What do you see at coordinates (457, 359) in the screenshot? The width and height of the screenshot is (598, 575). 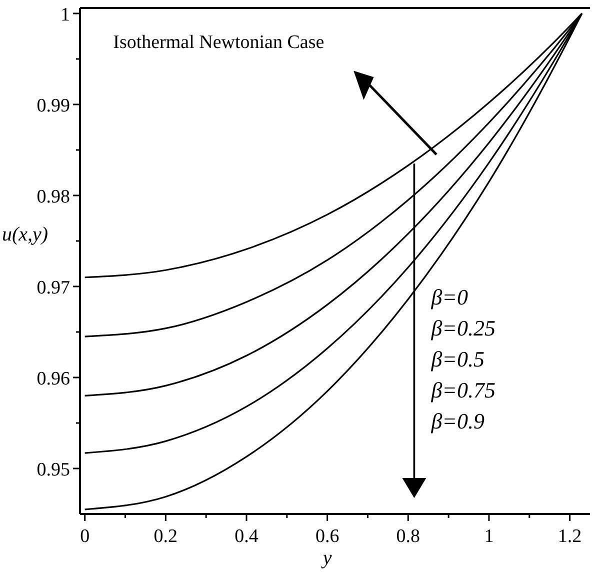 I see `annotation: β=0.5` at bounding box center [457, 359].